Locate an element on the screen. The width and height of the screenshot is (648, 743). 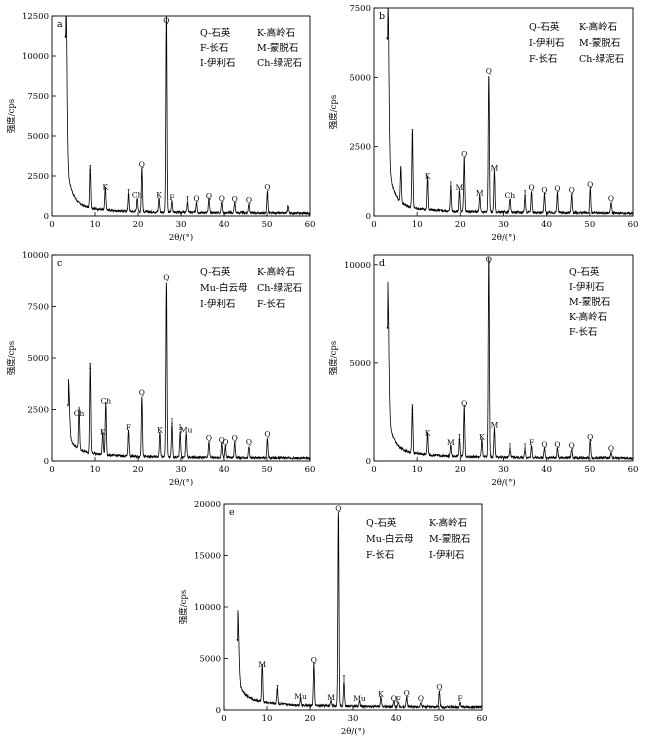
panel-letter: e is located at coordinates (232, 512).